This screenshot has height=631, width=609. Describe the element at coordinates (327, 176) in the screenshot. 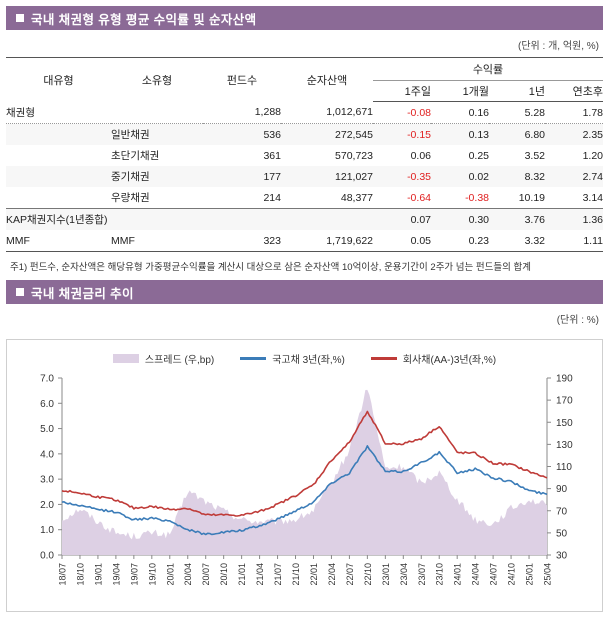

I see `cell-net-assets: 121,027` at that location.